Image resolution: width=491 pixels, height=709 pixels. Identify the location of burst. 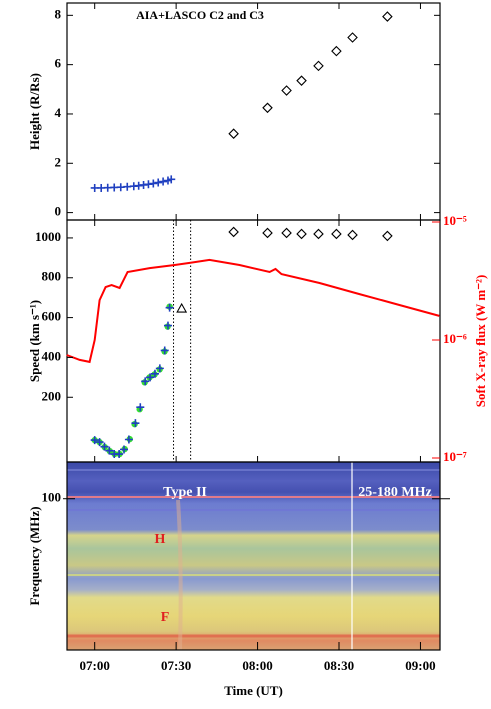
(179, 575).